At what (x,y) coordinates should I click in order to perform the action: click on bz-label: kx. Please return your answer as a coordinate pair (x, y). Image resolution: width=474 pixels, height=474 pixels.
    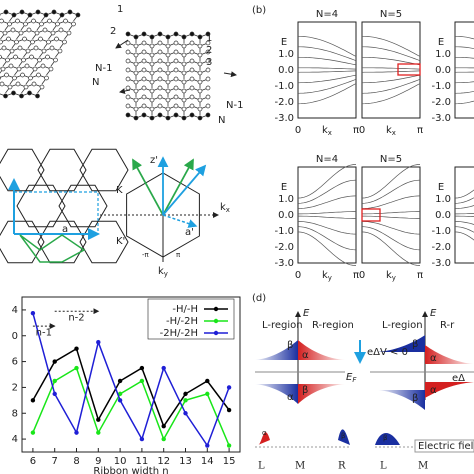
    Looking at the image, I should click on (225, 208).